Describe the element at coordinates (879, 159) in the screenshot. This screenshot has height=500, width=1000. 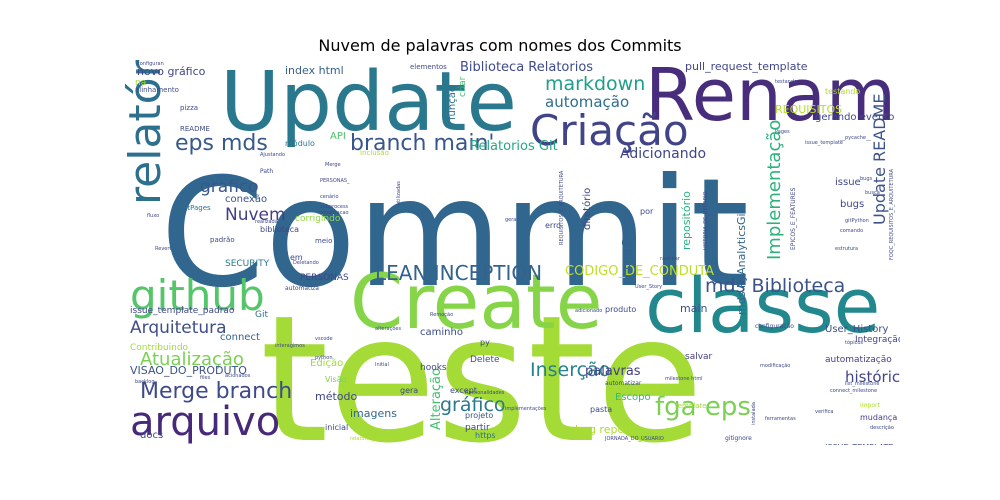
I see `word-23: Update README` at that location.